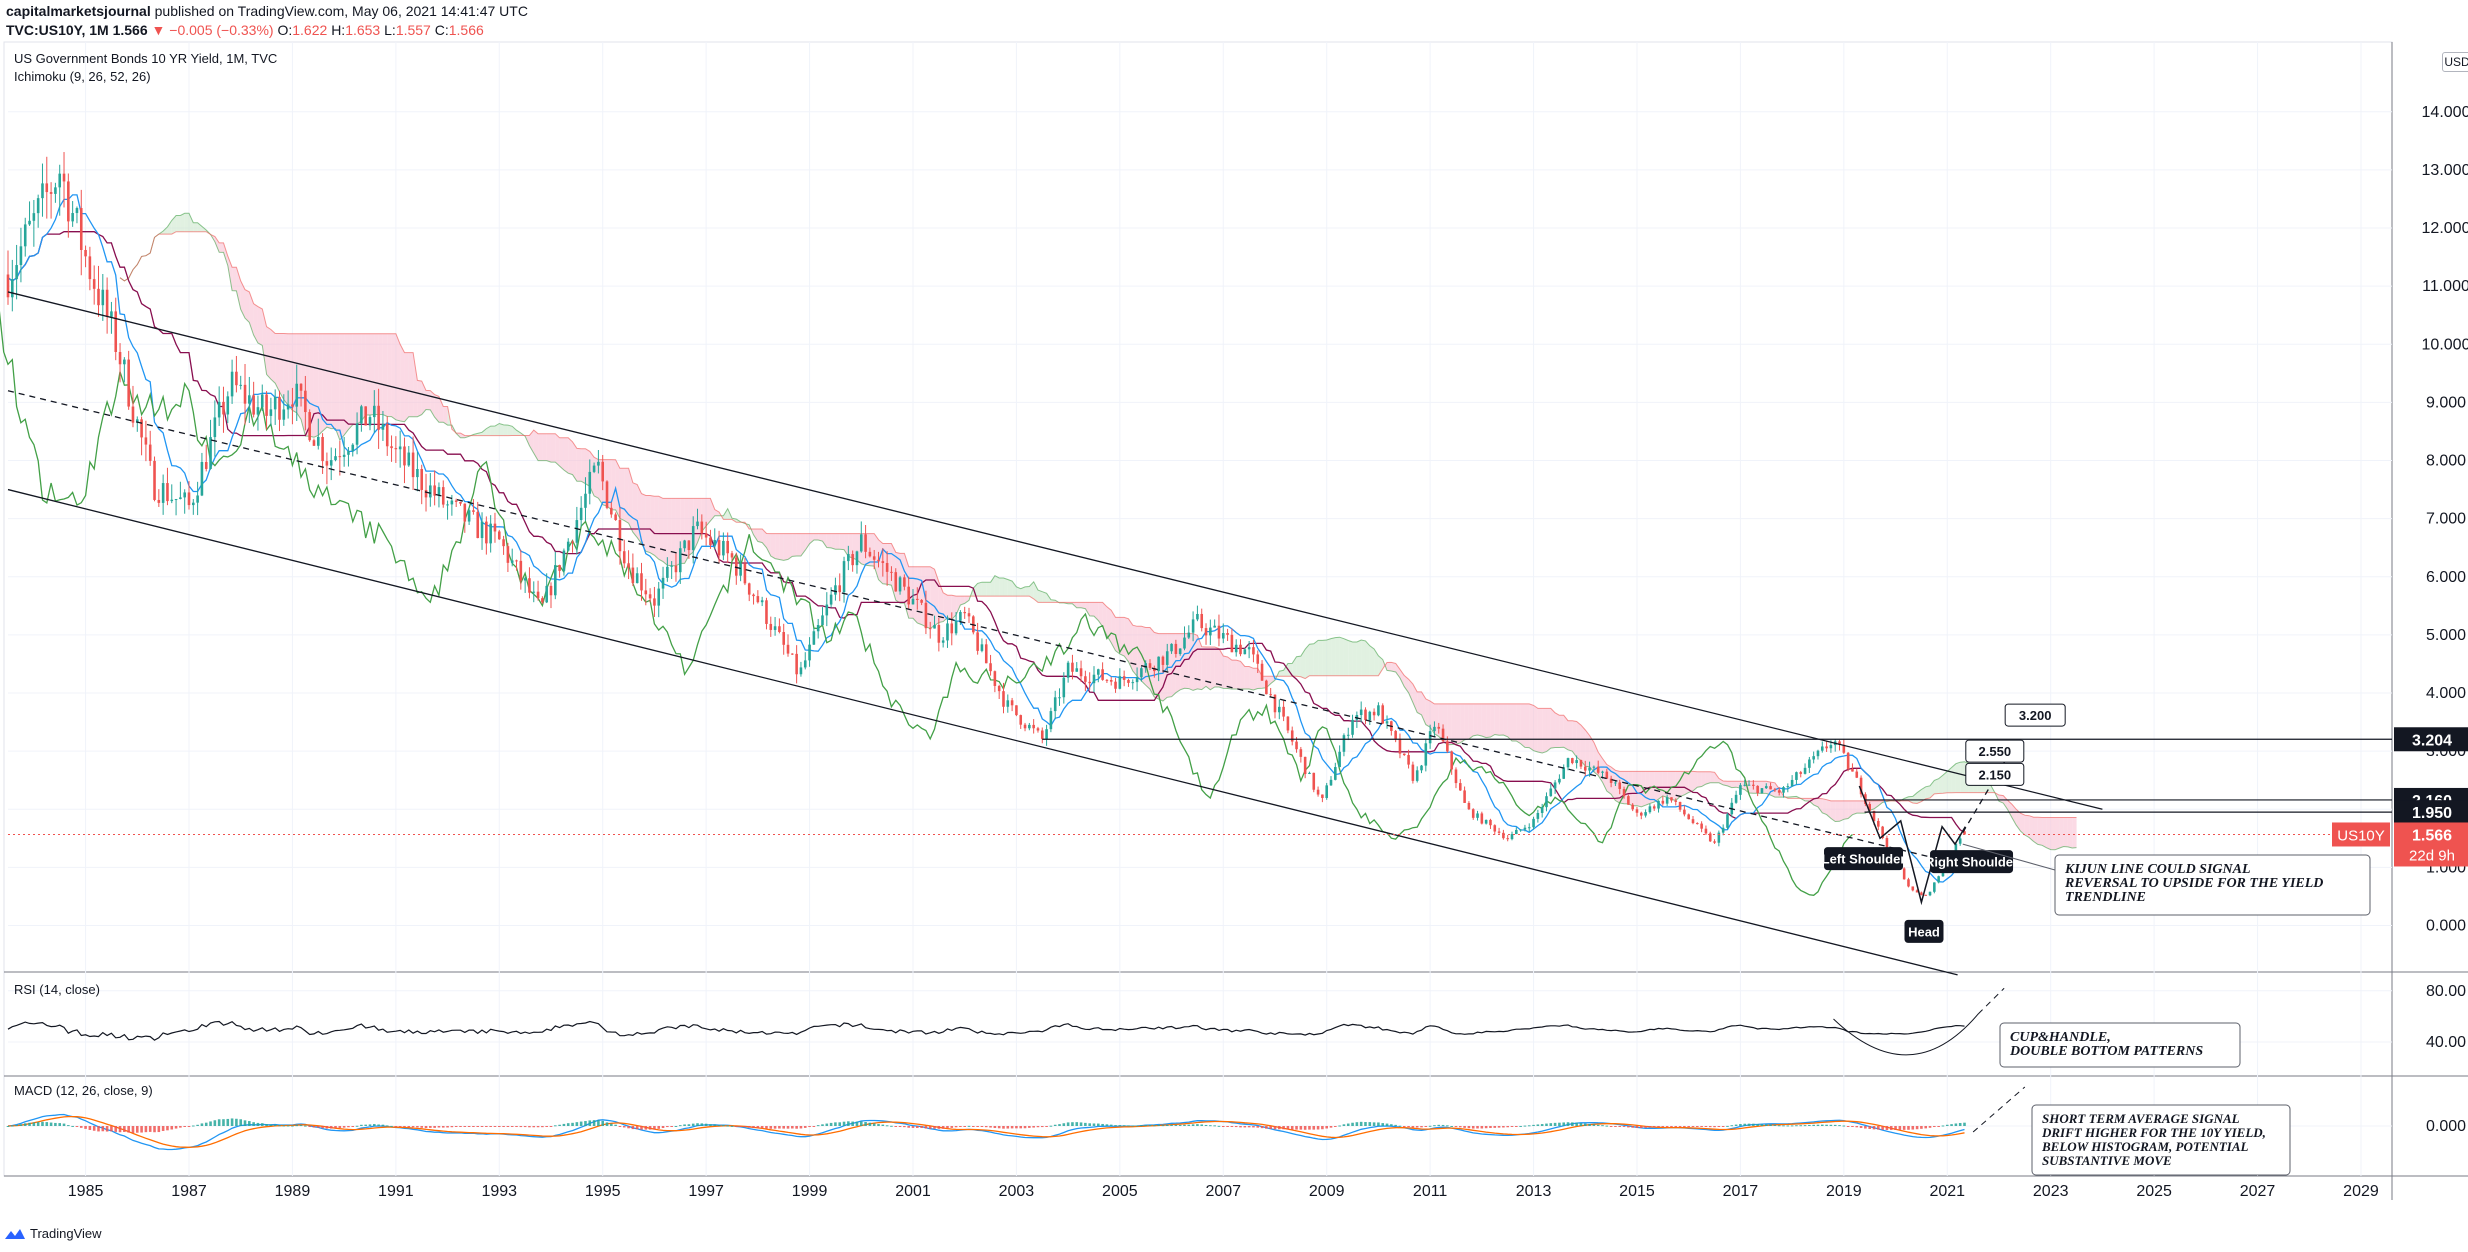 Image resolution: width=2468 pixels, height=1252 pixels. I want to click on macd-pane-title: MACD (12, 26, close, 9), so click(83, 1090).